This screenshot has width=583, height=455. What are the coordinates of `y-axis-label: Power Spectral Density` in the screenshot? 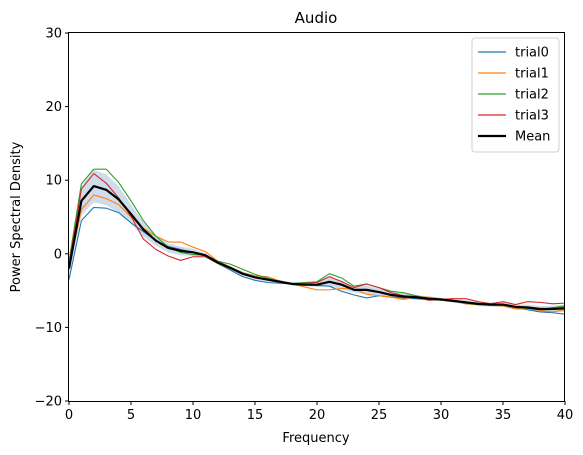 It's located at (16, 216).